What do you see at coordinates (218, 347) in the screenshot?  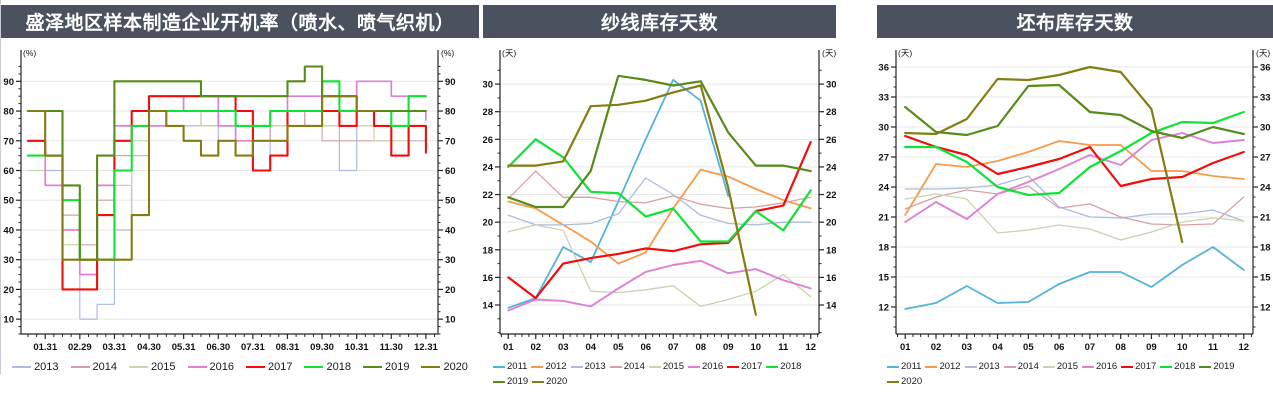 I see `svg-text: 06.30` at bounding box center [218, 347].